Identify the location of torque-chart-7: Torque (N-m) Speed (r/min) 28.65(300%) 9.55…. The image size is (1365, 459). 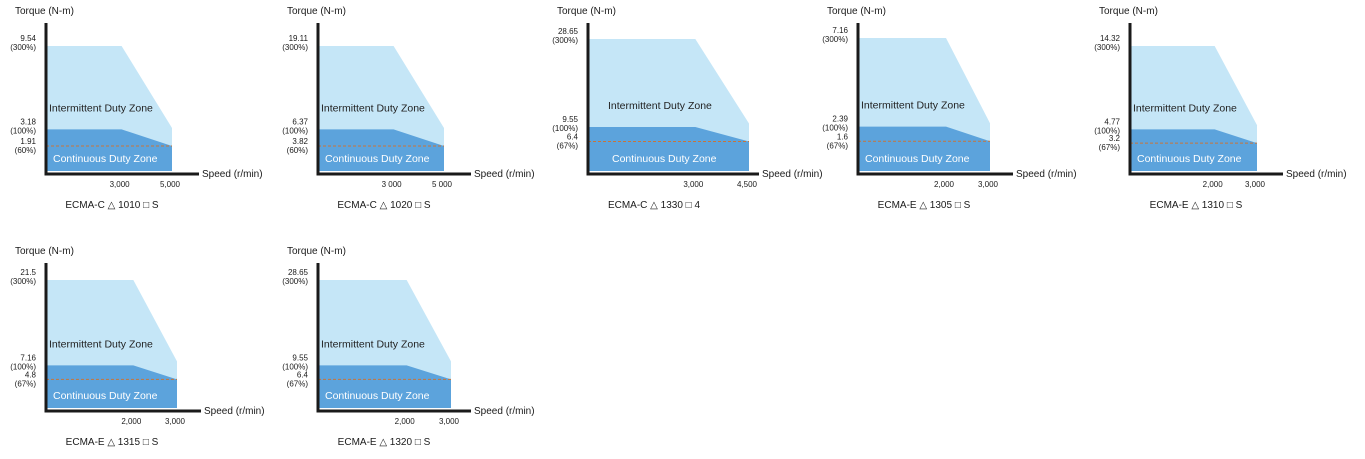
(408, 347).